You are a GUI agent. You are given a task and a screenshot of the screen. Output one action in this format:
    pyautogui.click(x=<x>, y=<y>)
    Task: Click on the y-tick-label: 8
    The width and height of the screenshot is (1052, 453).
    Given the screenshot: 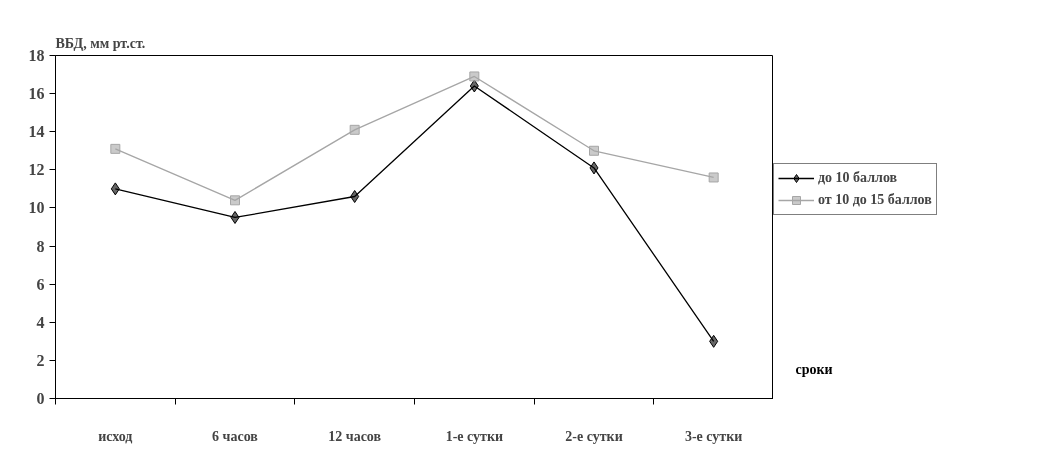 What is the action you would take?
    pyautogui.click(x=40, y=246)
    